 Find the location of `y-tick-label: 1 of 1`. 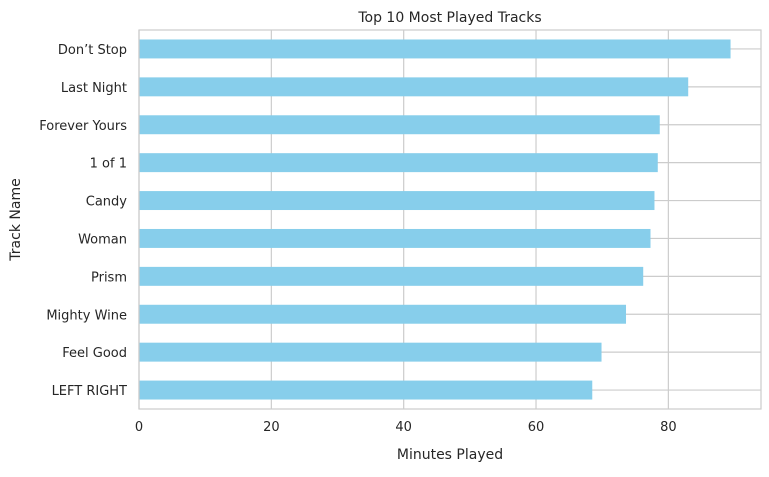

y-tick-label: 1 of 1 is located at coordinates (108, 164).